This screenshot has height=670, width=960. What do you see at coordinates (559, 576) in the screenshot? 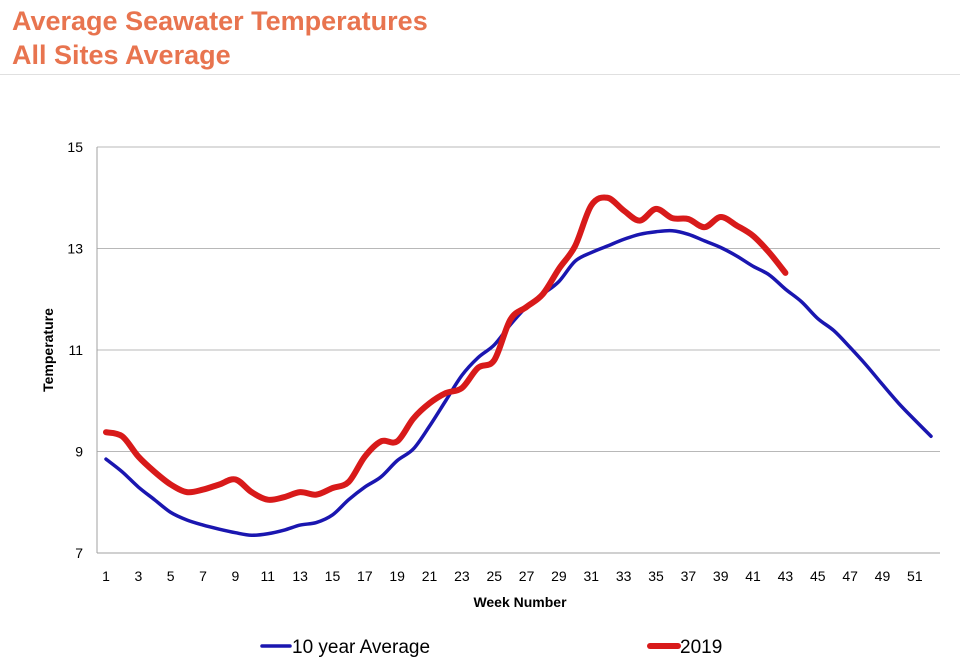
I see `x-tick-label: 29` at bounding box center [559, 576].